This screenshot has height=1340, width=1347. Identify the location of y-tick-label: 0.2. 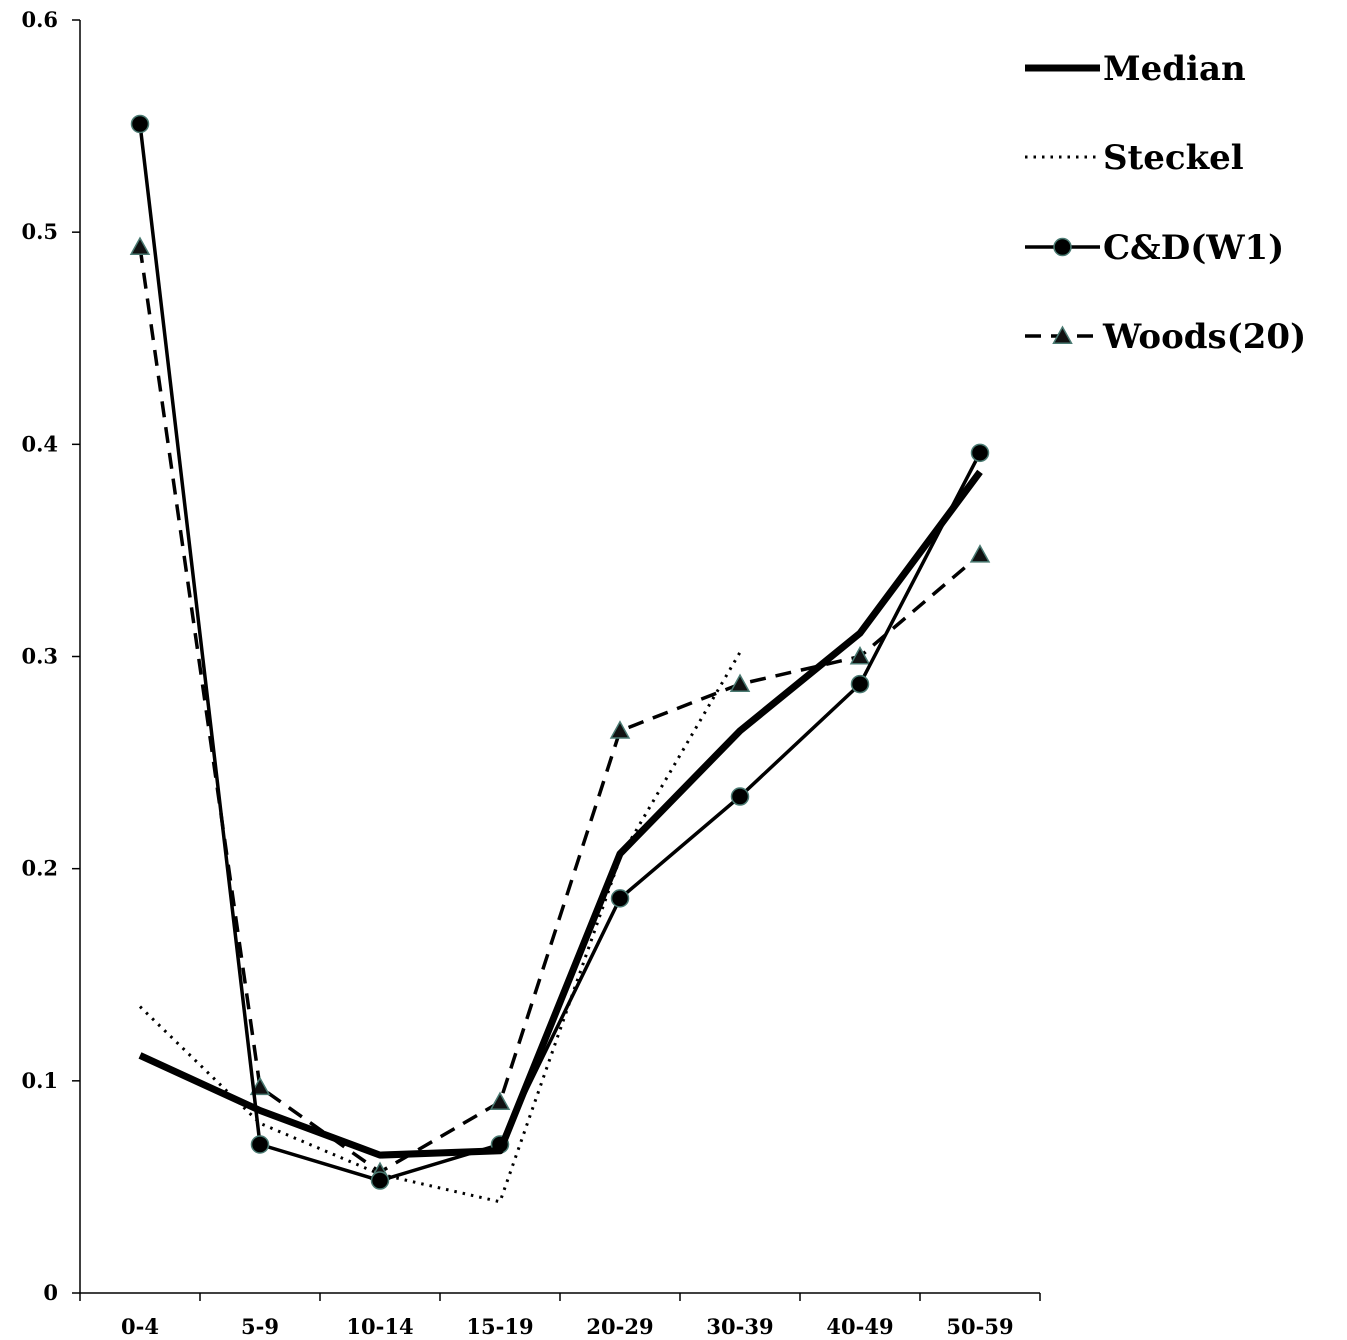
(39, 868).